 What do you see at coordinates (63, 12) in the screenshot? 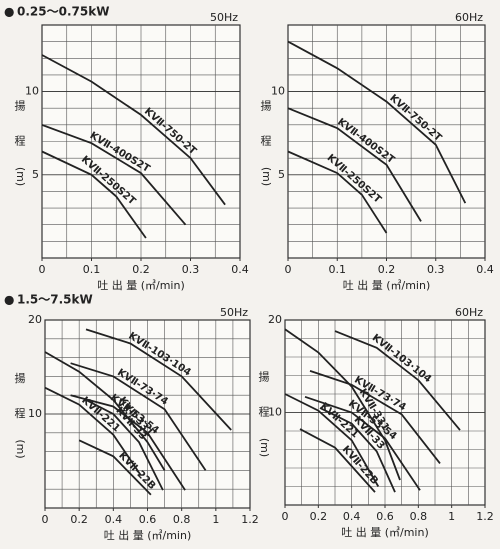
I see `section-heading: 0.25～0.75kW` at bounding box center [63, 12].